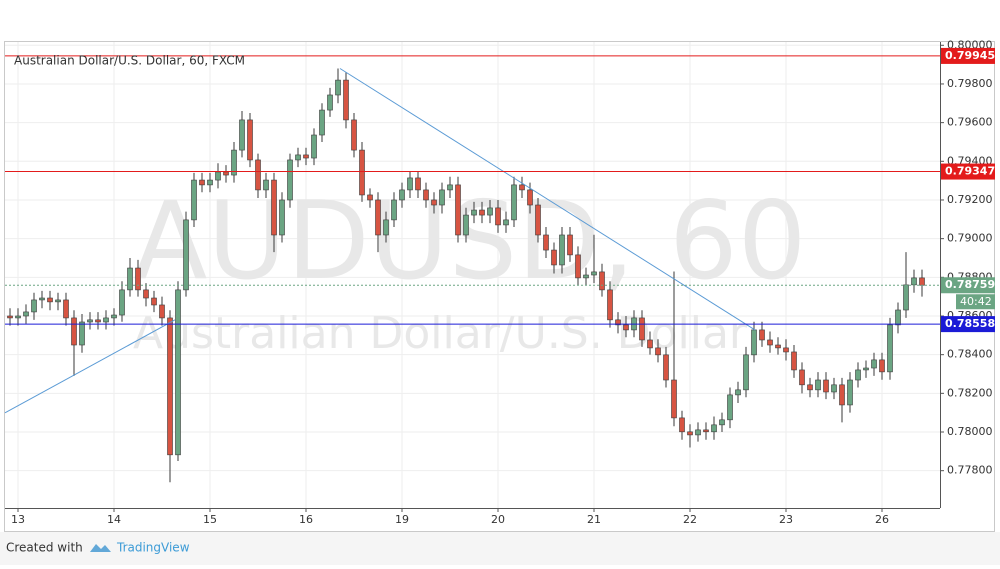 The image size is (1000, 569). Describe the element at coordinates (500, 548) in the screenshot. I see `footer-bar` at that location.